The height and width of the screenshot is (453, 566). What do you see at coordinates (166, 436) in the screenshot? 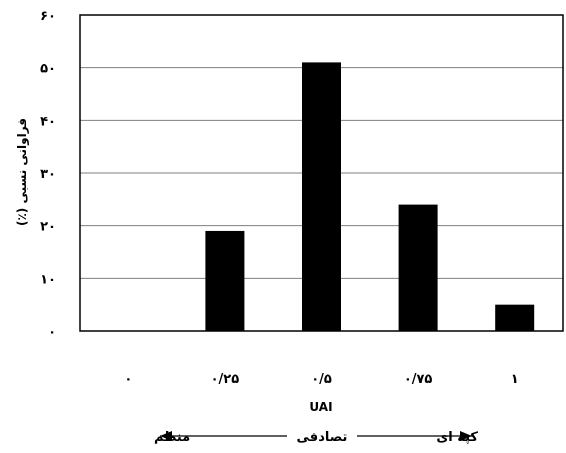
I see `arrow-left-head` at bounding box center [166, 436].